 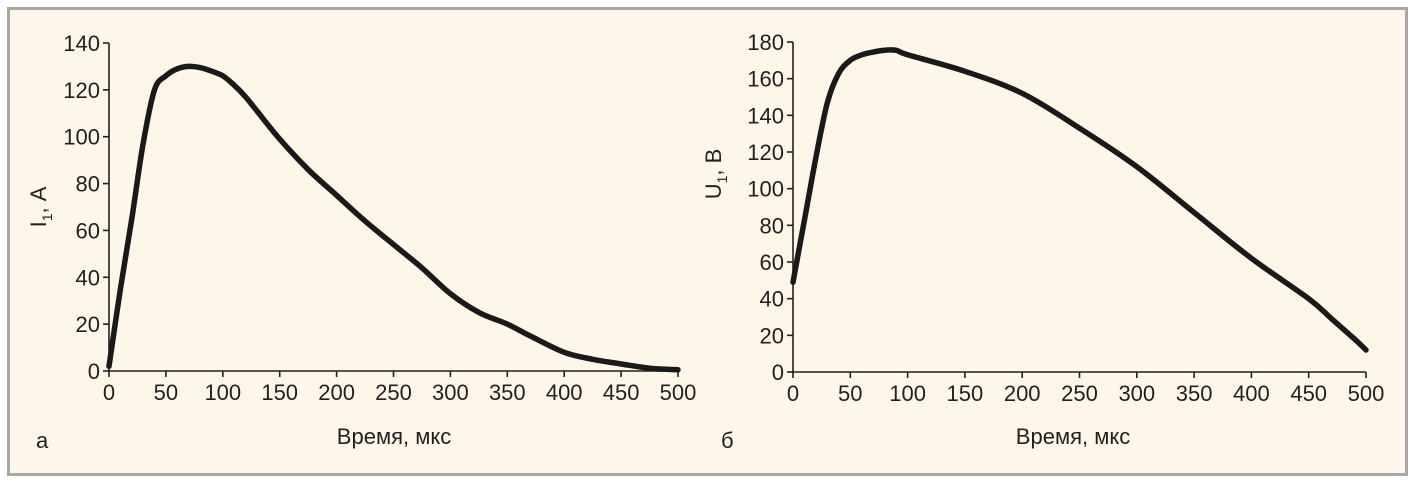 What do you see at coordinates (765, 152) in the screenshot?
I see `y-tick-label-b: 120` at bounding box center [765, 152].